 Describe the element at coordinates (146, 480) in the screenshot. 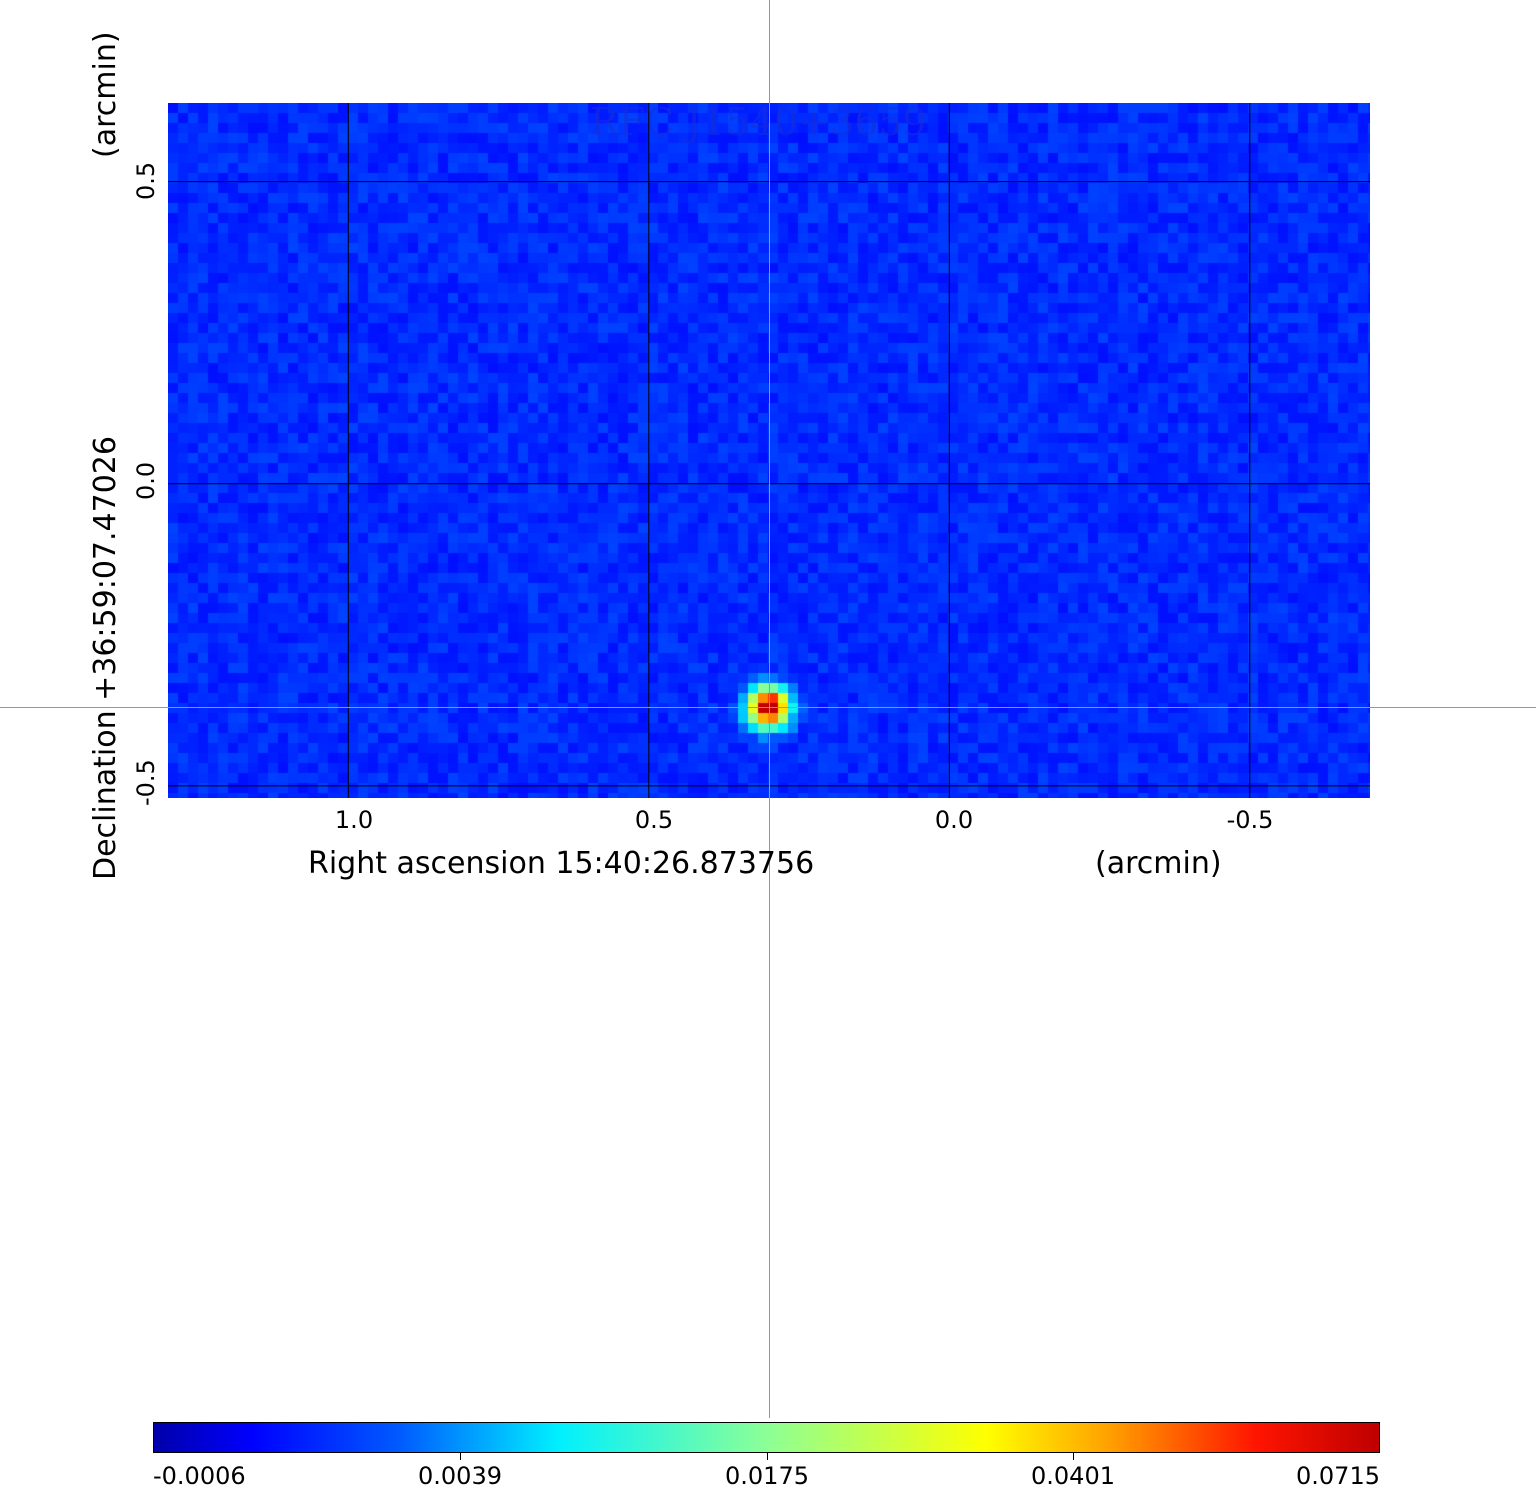

I see `y-tick-label: 0.0` at that location.